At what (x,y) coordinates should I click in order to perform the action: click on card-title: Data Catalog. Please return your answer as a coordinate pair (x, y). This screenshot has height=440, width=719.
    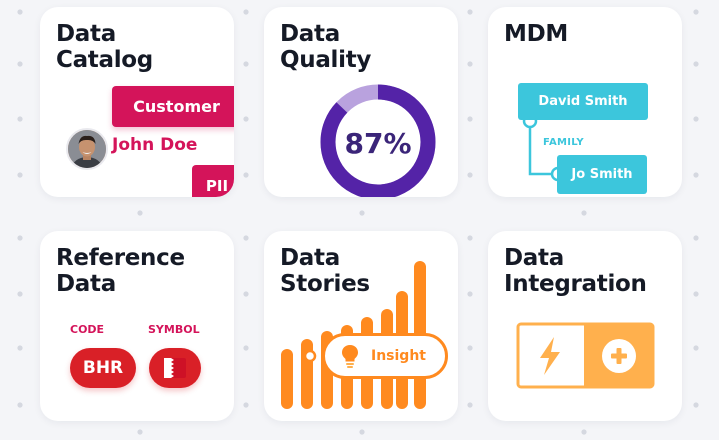
    Looking at the image, I should click on (104, 47).